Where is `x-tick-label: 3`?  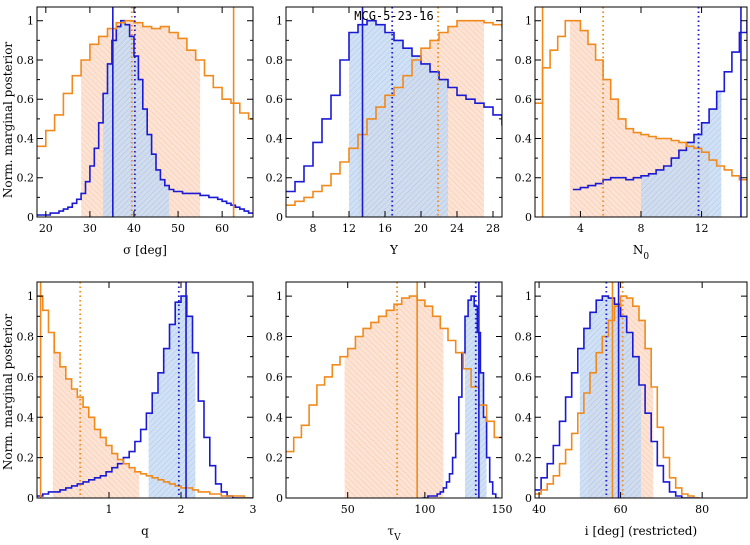
x-tick-label: 3 is located at coordinates (253, 509).